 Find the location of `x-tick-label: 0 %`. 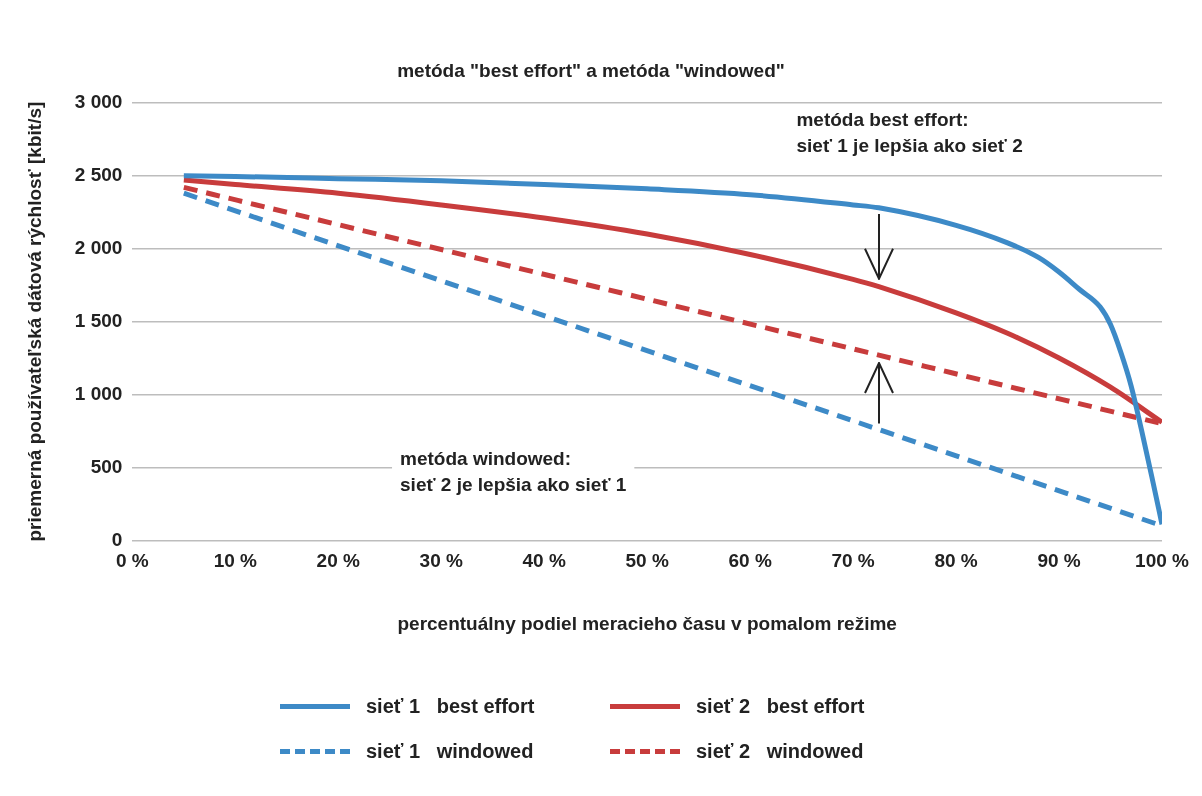

x-tick-label: 0 % is located at coordinates (132, 561).